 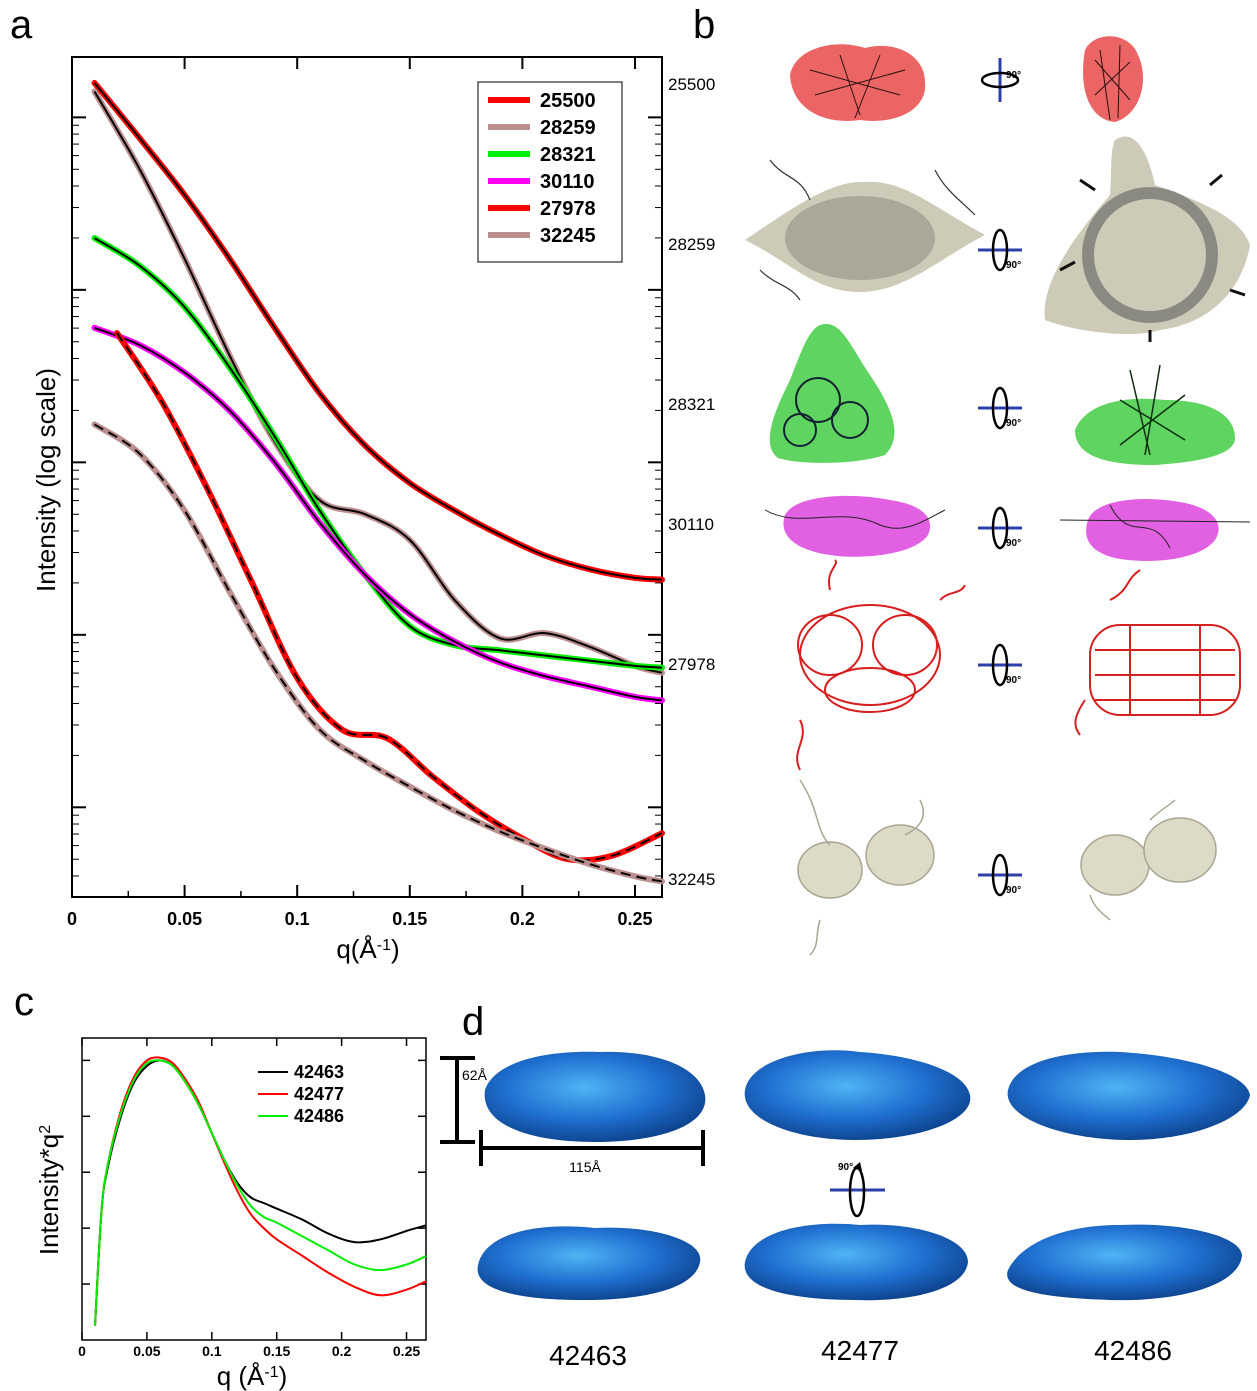 What do you see at coordinates (1124, 1262) in the screenshot?
I see `model-42486-bottom` at bounding box center [1124, 1262].